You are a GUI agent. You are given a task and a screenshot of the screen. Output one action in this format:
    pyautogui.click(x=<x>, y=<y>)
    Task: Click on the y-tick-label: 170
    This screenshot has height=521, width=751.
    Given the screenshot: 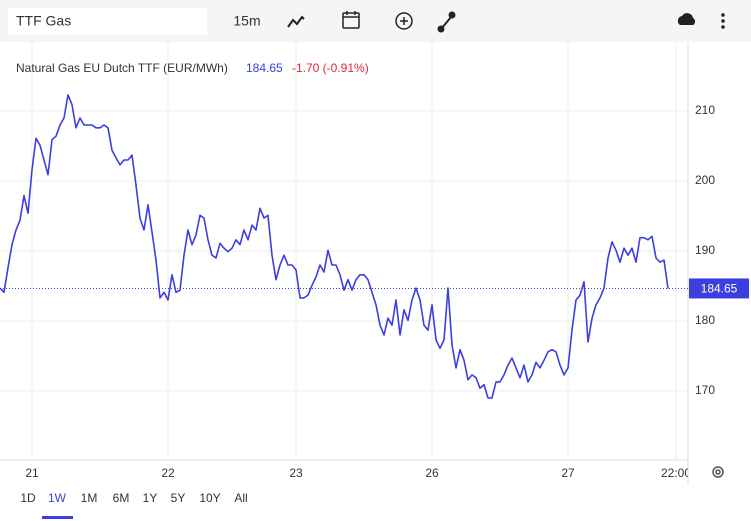 What is the action you would take?
    pyautogui.click(x=705, y=390)
    